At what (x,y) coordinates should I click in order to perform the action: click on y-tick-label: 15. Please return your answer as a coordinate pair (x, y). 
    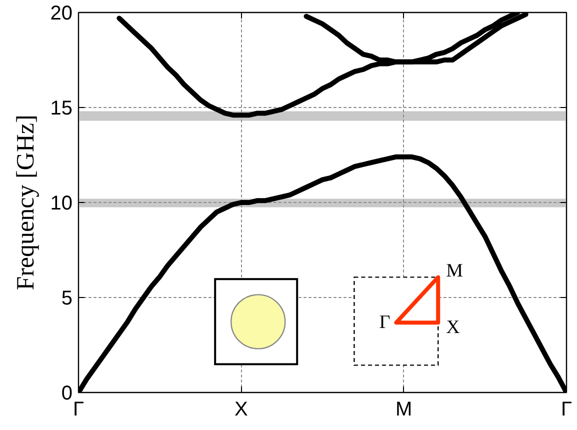
    Looking at the image, I should click on (61, 109).